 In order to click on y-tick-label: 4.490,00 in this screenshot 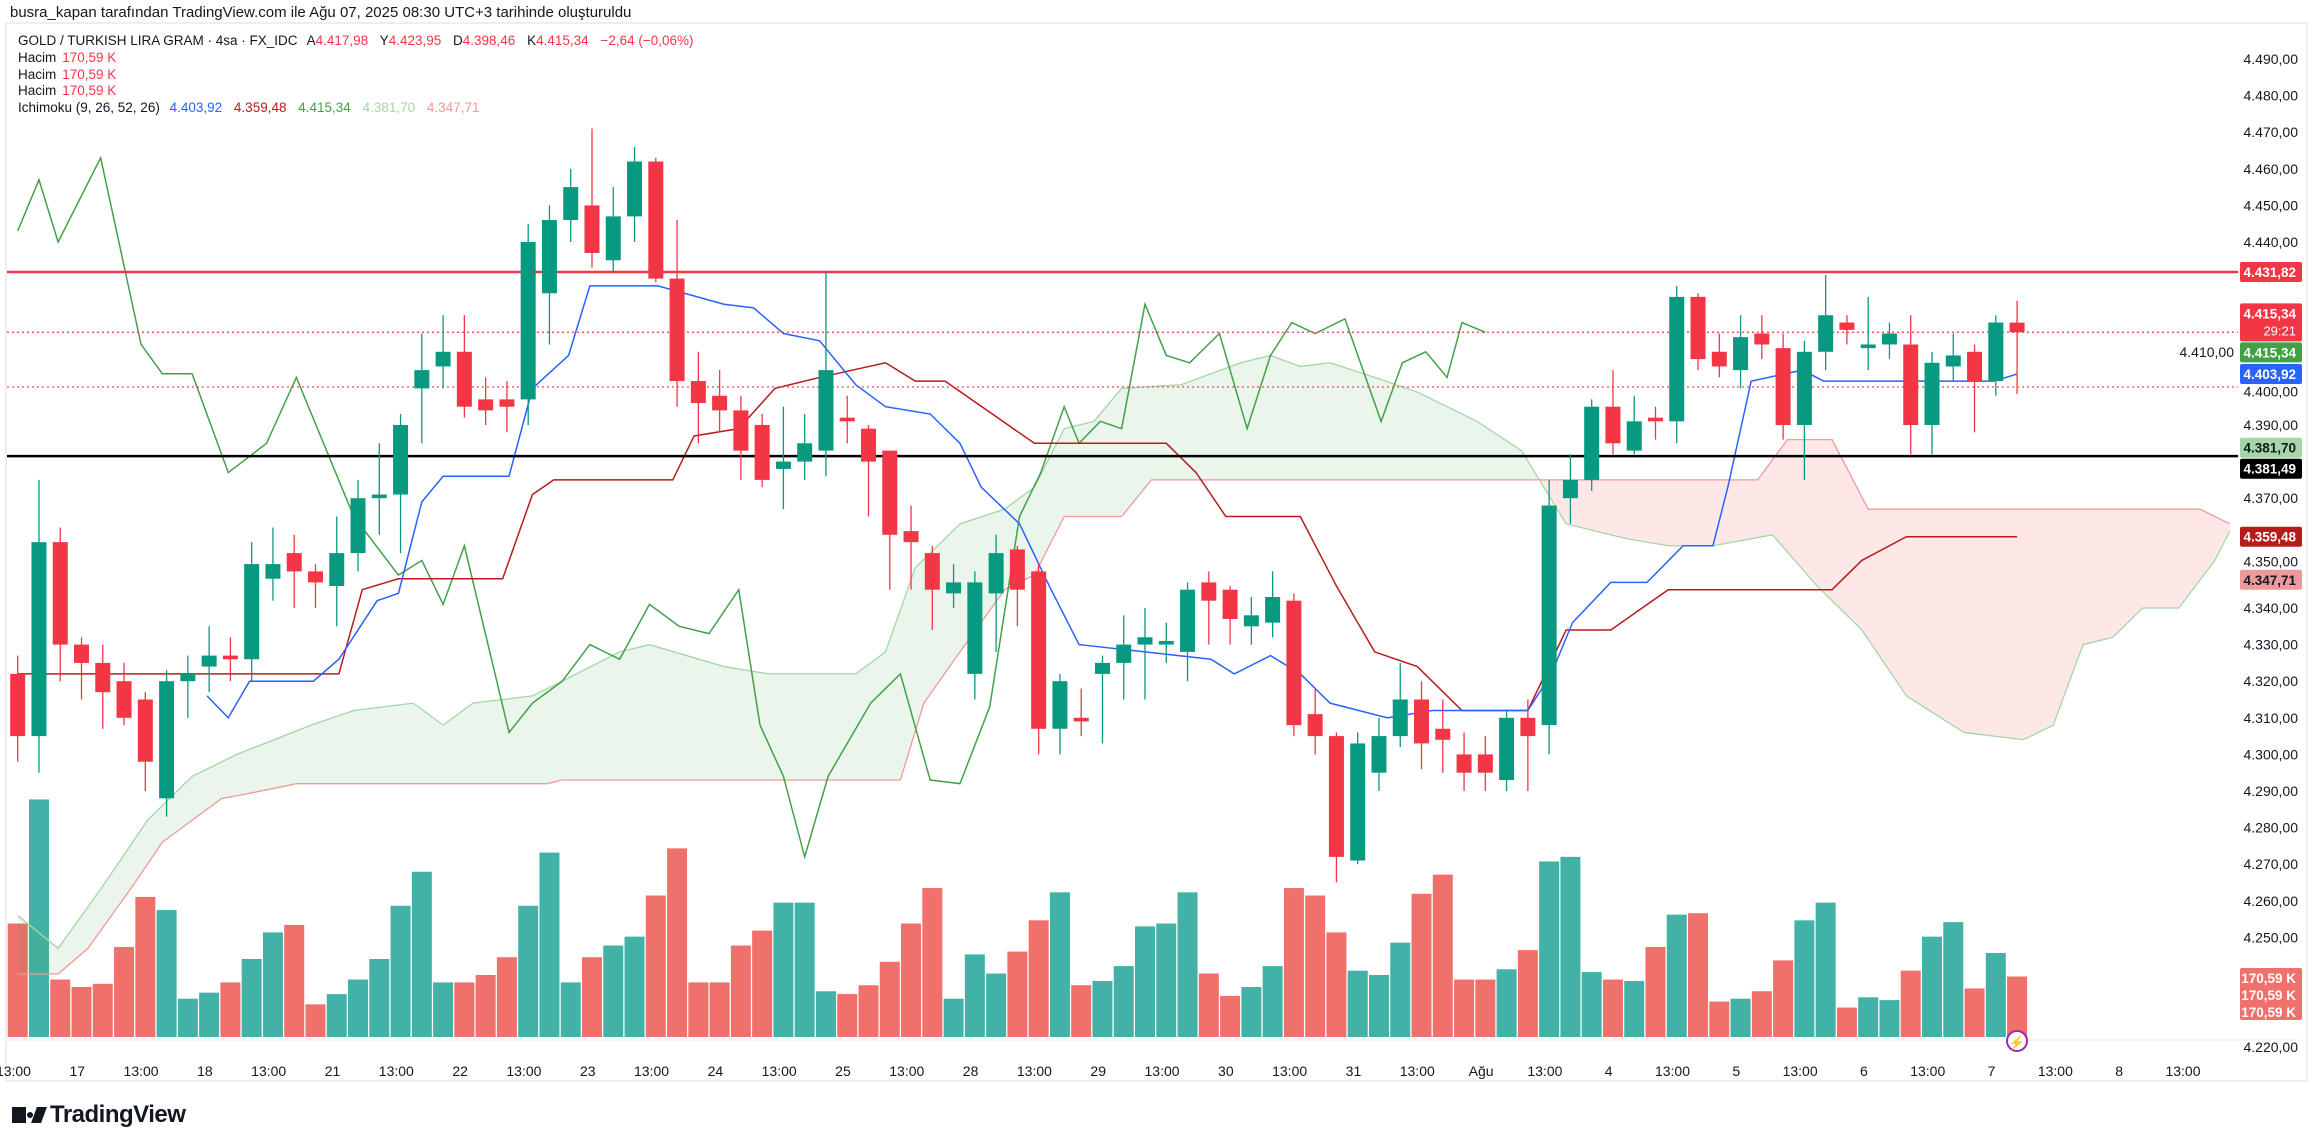, I will do `click(2271, 59)`.